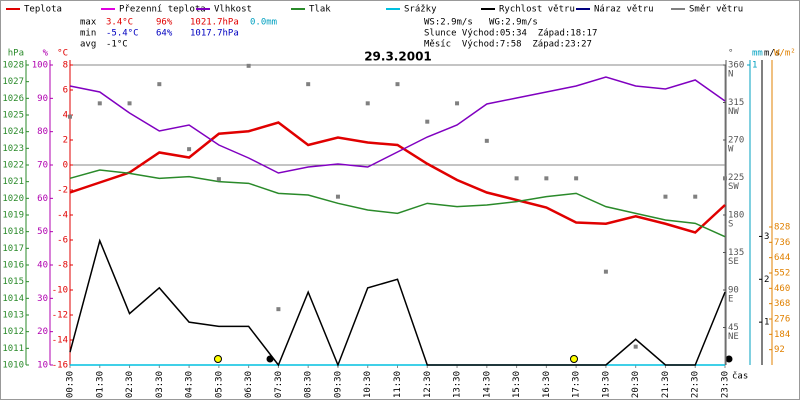 Image resolution: width=800 pixels, height=400 pixels. What do you see at coordinates (13, 332) in the screenshot?
I see `y-tick-label: 1012` at bounding box center [13, 332].